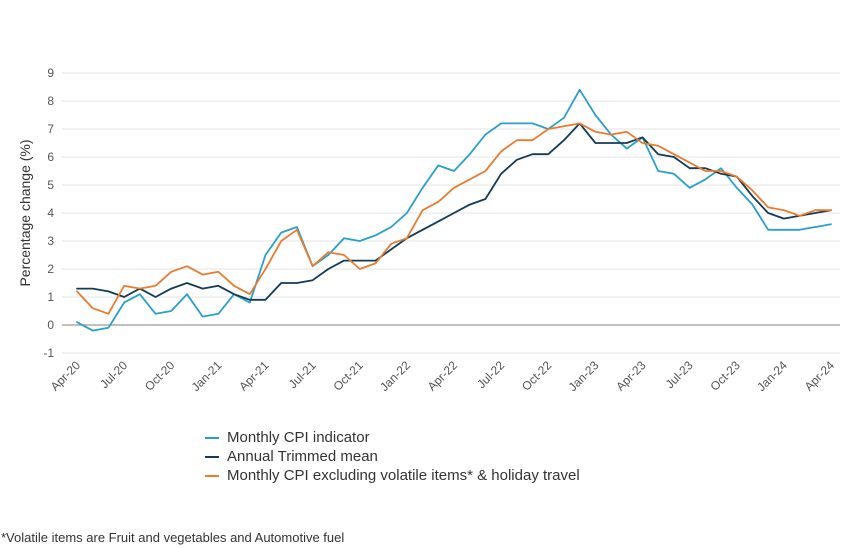  What do you see at coordinates (50, 241) in the screenshot?
I see `y-tick-label: 3` at bounding box center [50, 241].